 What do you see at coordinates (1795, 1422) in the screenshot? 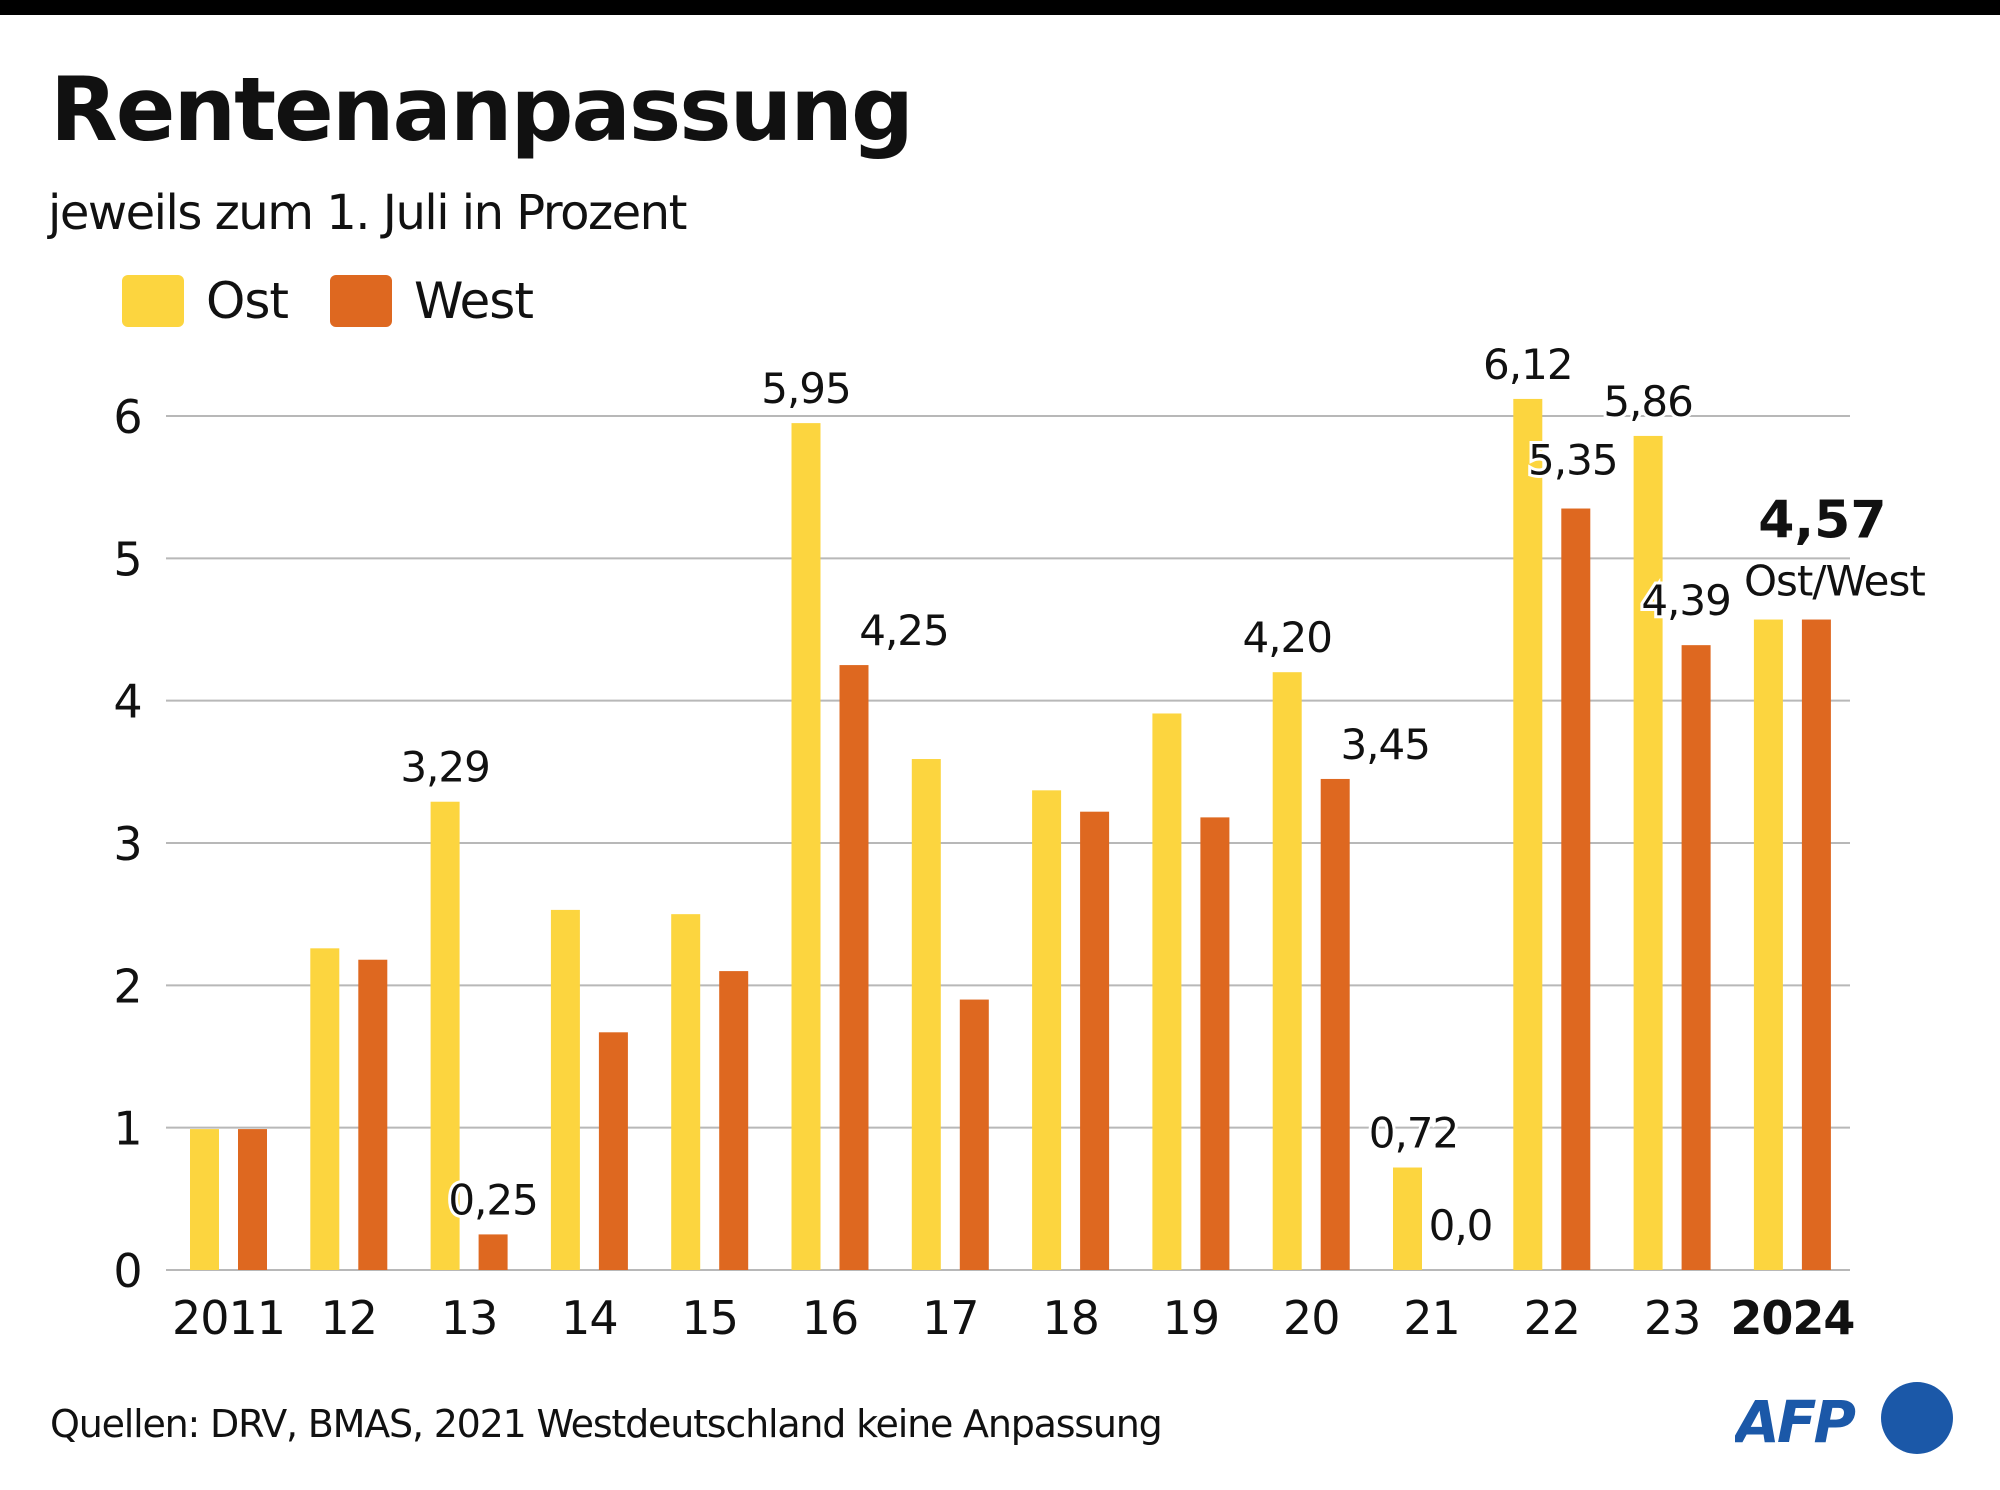
I see `afp-logo-text: AFP` at bounding box center [1795, 1422].